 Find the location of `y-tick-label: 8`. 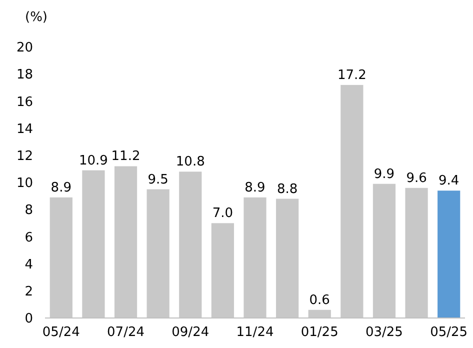

y-tick-label: 8 is located at coordinates (28, 210).